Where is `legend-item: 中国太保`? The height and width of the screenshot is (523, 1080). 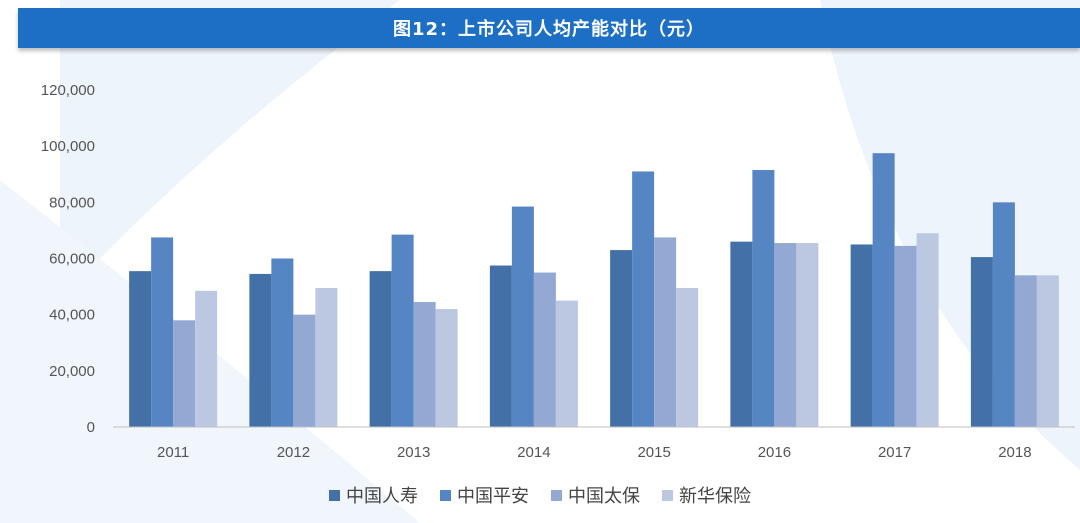 legend-item: 中国太保 is located at coordinates (595, 495).